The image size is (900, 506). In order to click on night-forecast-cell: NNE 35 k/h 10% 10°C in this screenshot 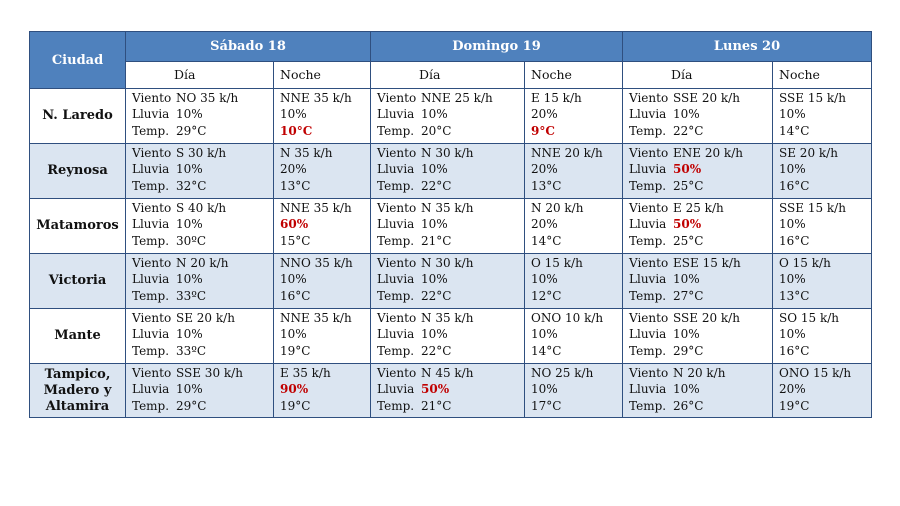, I will do `click(322, 116)`.